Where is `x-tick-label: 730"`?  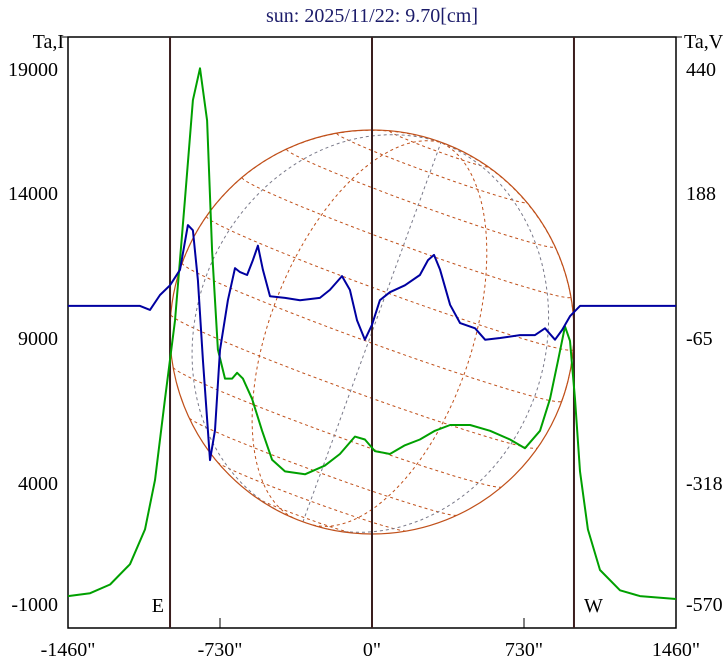
x-tick-label: 730" is located at coordinates (524, 650).